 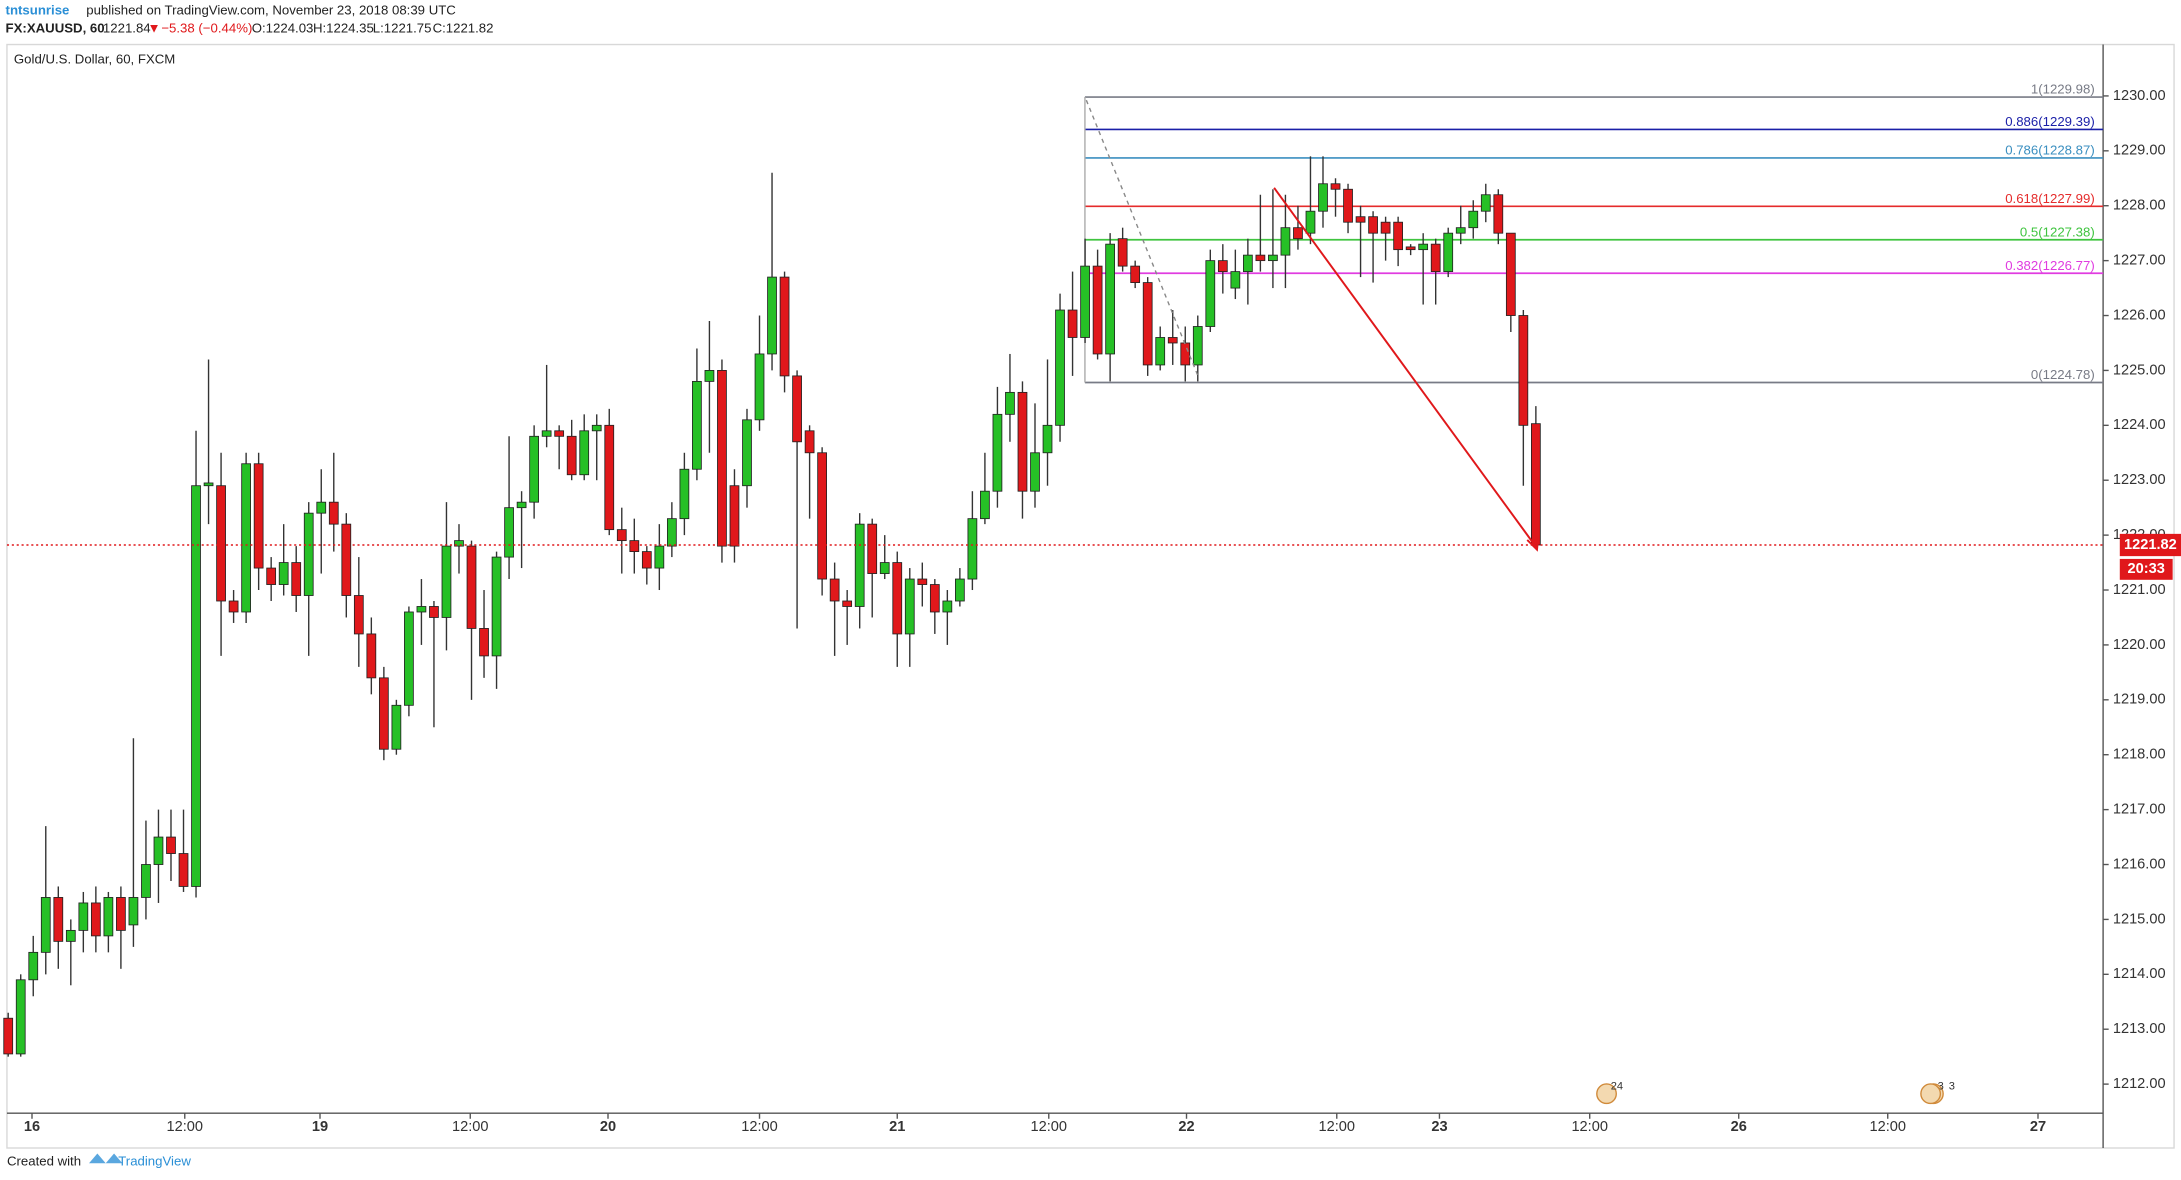 What do you see at coordinates (2050, 121) in the screenshot?
I see `fib-label: 0.886(1229.39)` at bounding box center [2050, 121].